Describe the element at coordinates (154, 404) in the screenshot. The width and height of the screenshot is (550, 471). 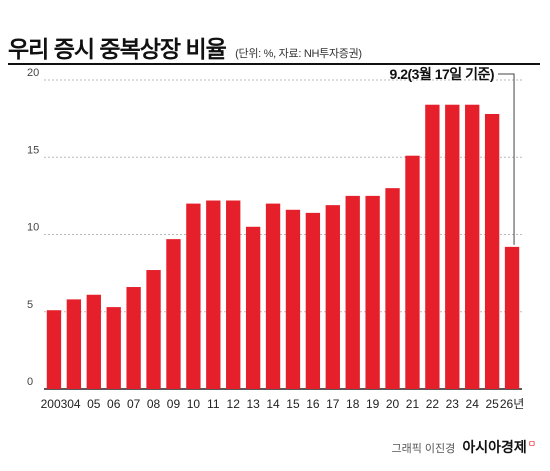
I see `x-tick-label: 08` at that location.